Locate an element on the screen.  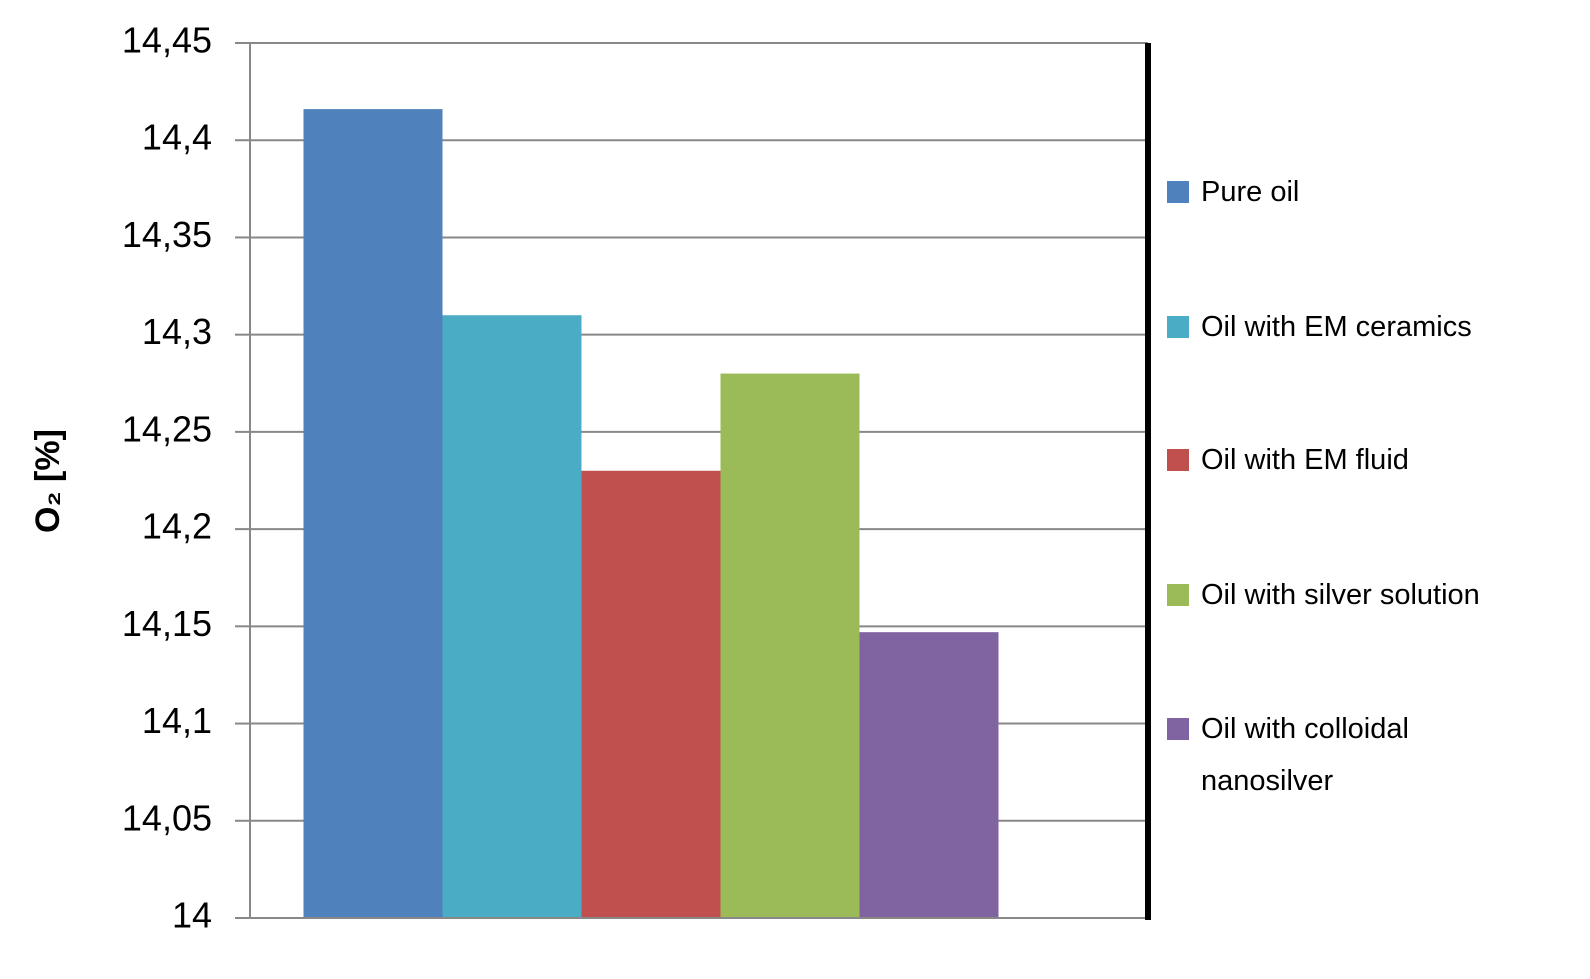
legend-label: Oil with EM fluid is located at coordinates (1305, 460).